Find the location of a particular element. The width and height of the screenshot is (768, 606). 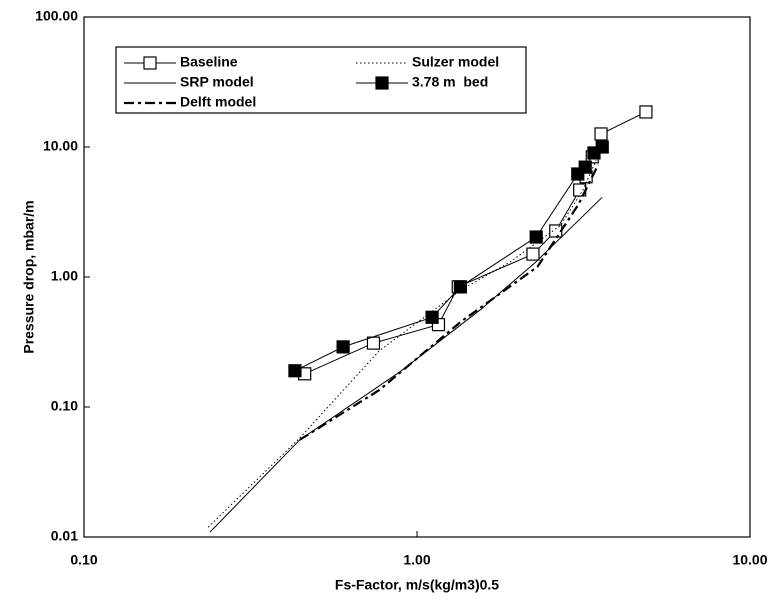

legend-label: Baseline is located at coordinates (209, 62).